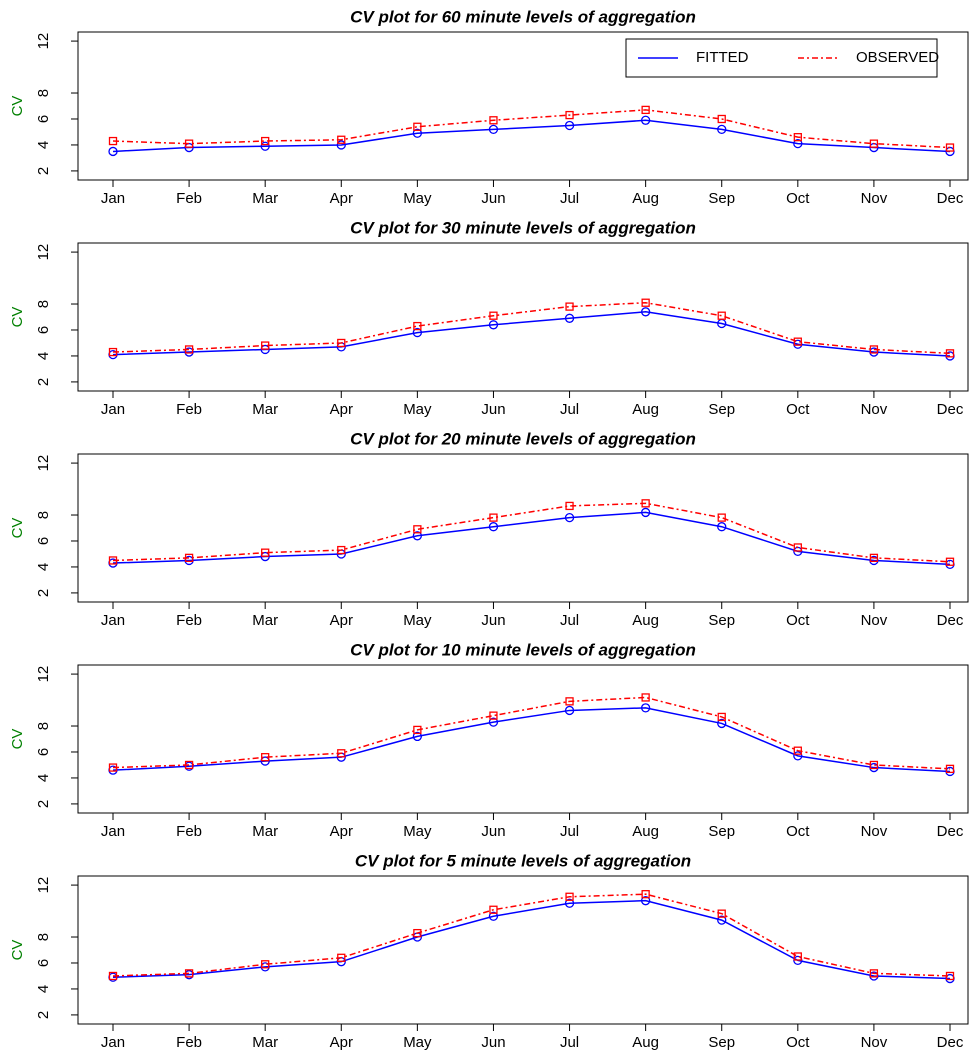 The height and width of the screenshot is (1056, 971). I want to click on legend-label: OBSERVED, so click(897, 57).